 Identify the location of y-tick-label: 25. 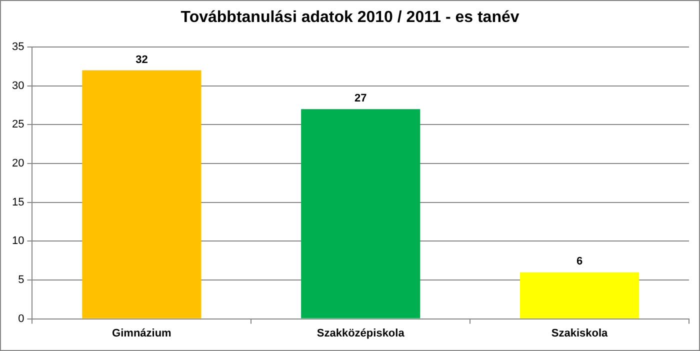
(18, 124).